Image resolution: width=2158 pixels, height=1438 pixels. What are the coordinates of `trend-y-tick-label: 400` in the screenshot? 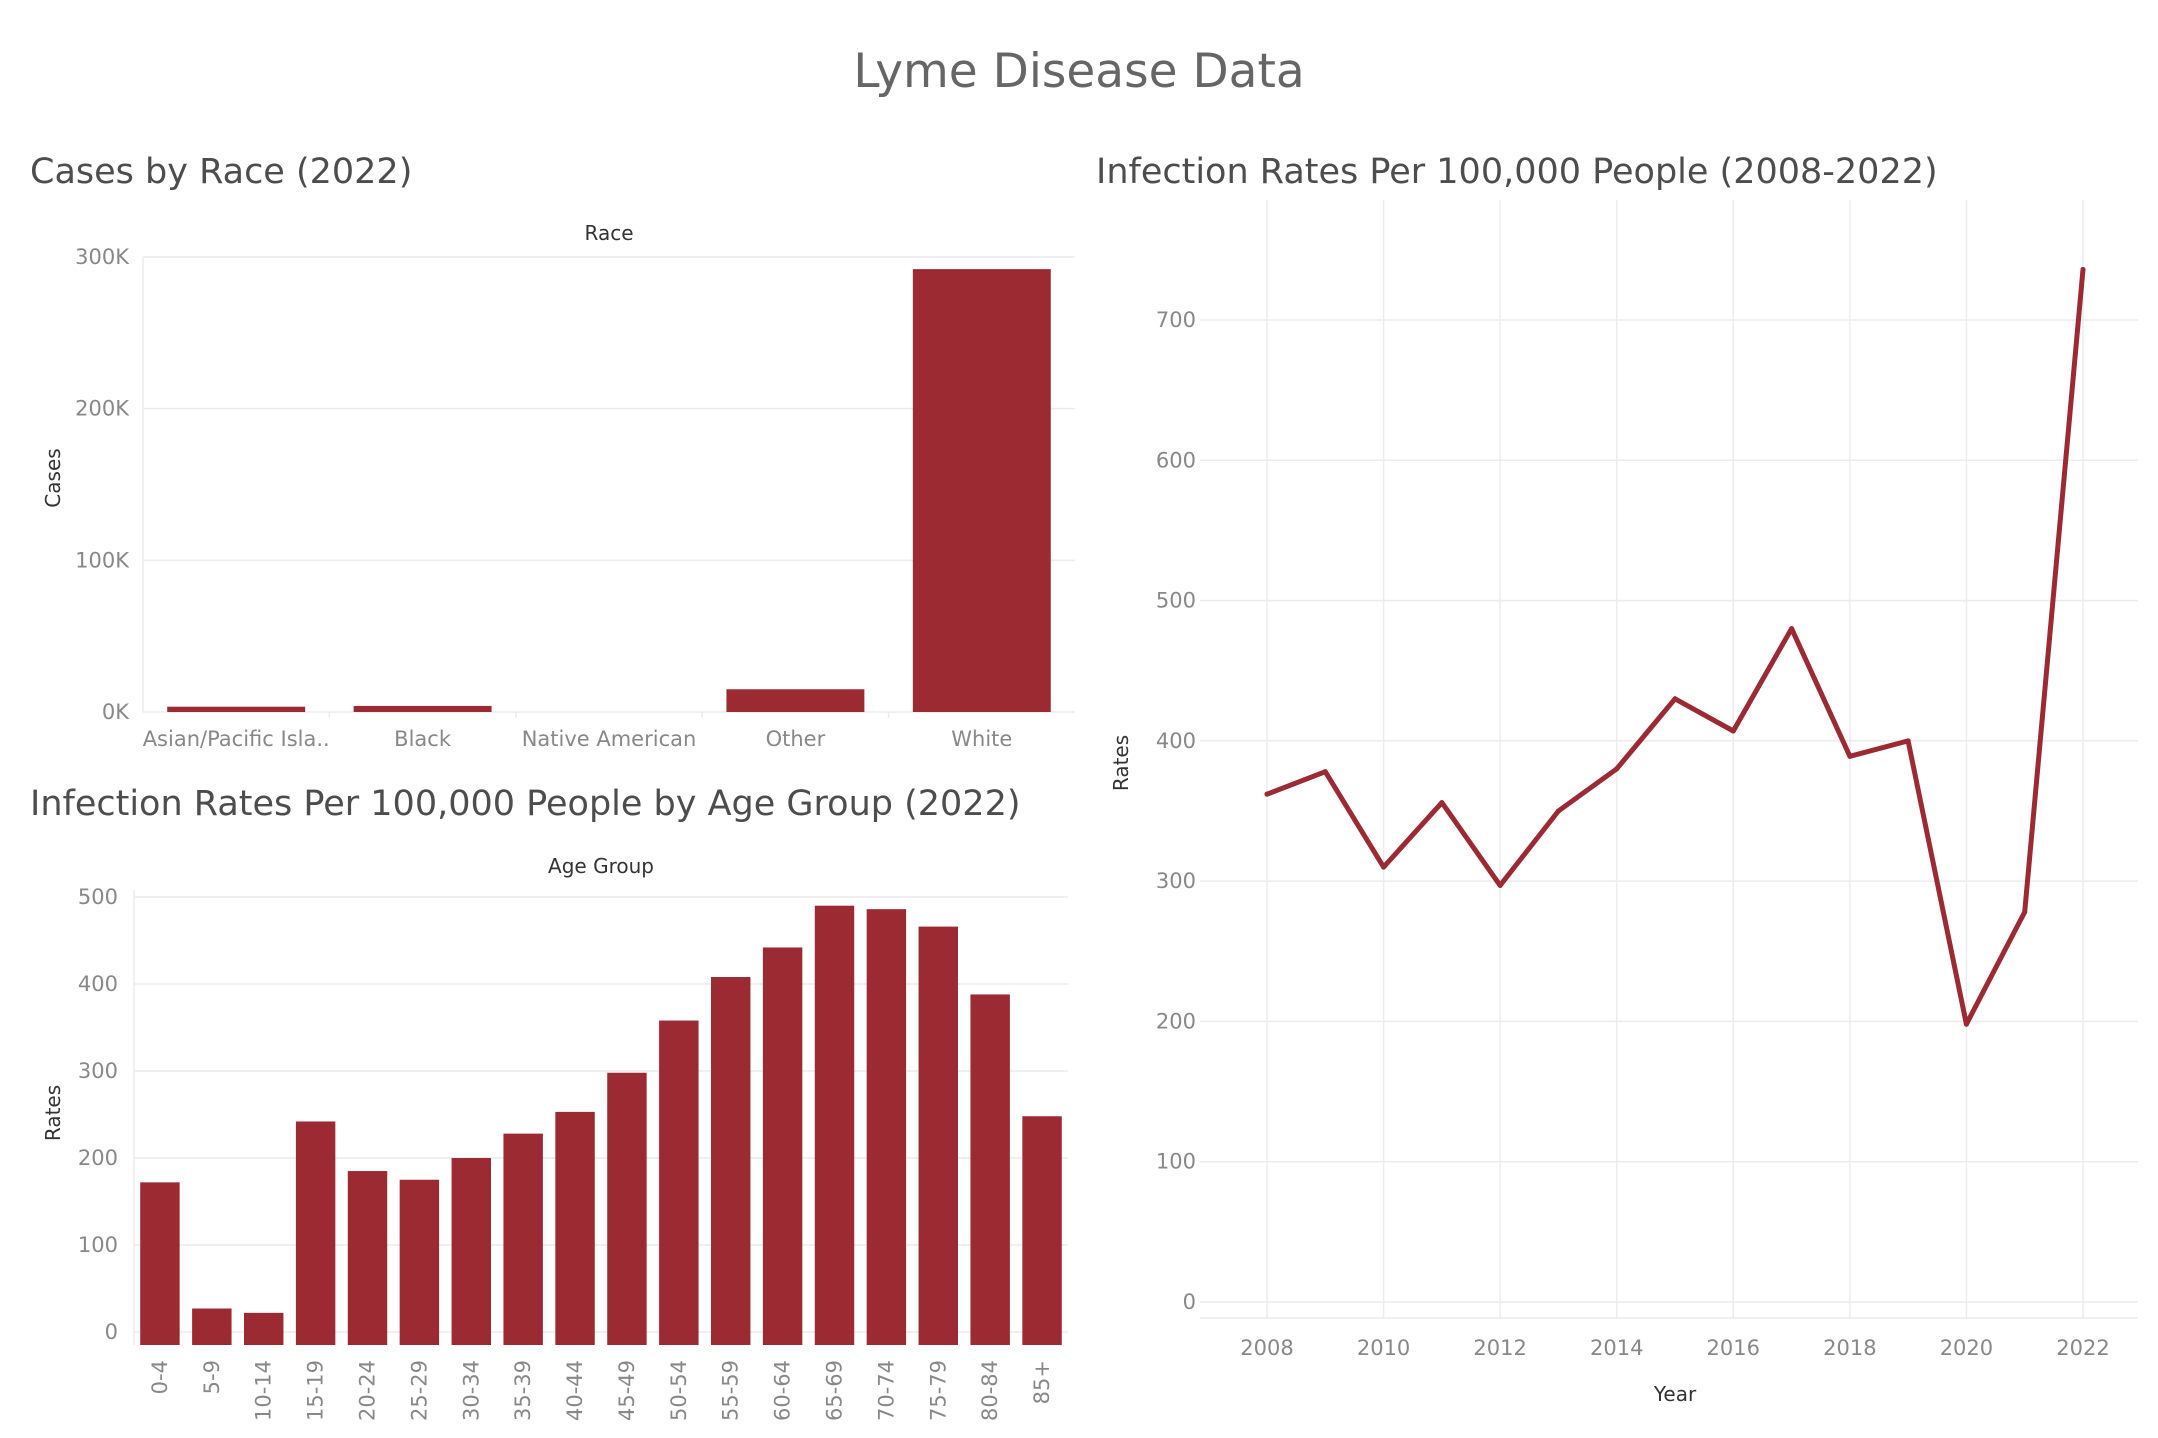 It's located at (1176, 741).